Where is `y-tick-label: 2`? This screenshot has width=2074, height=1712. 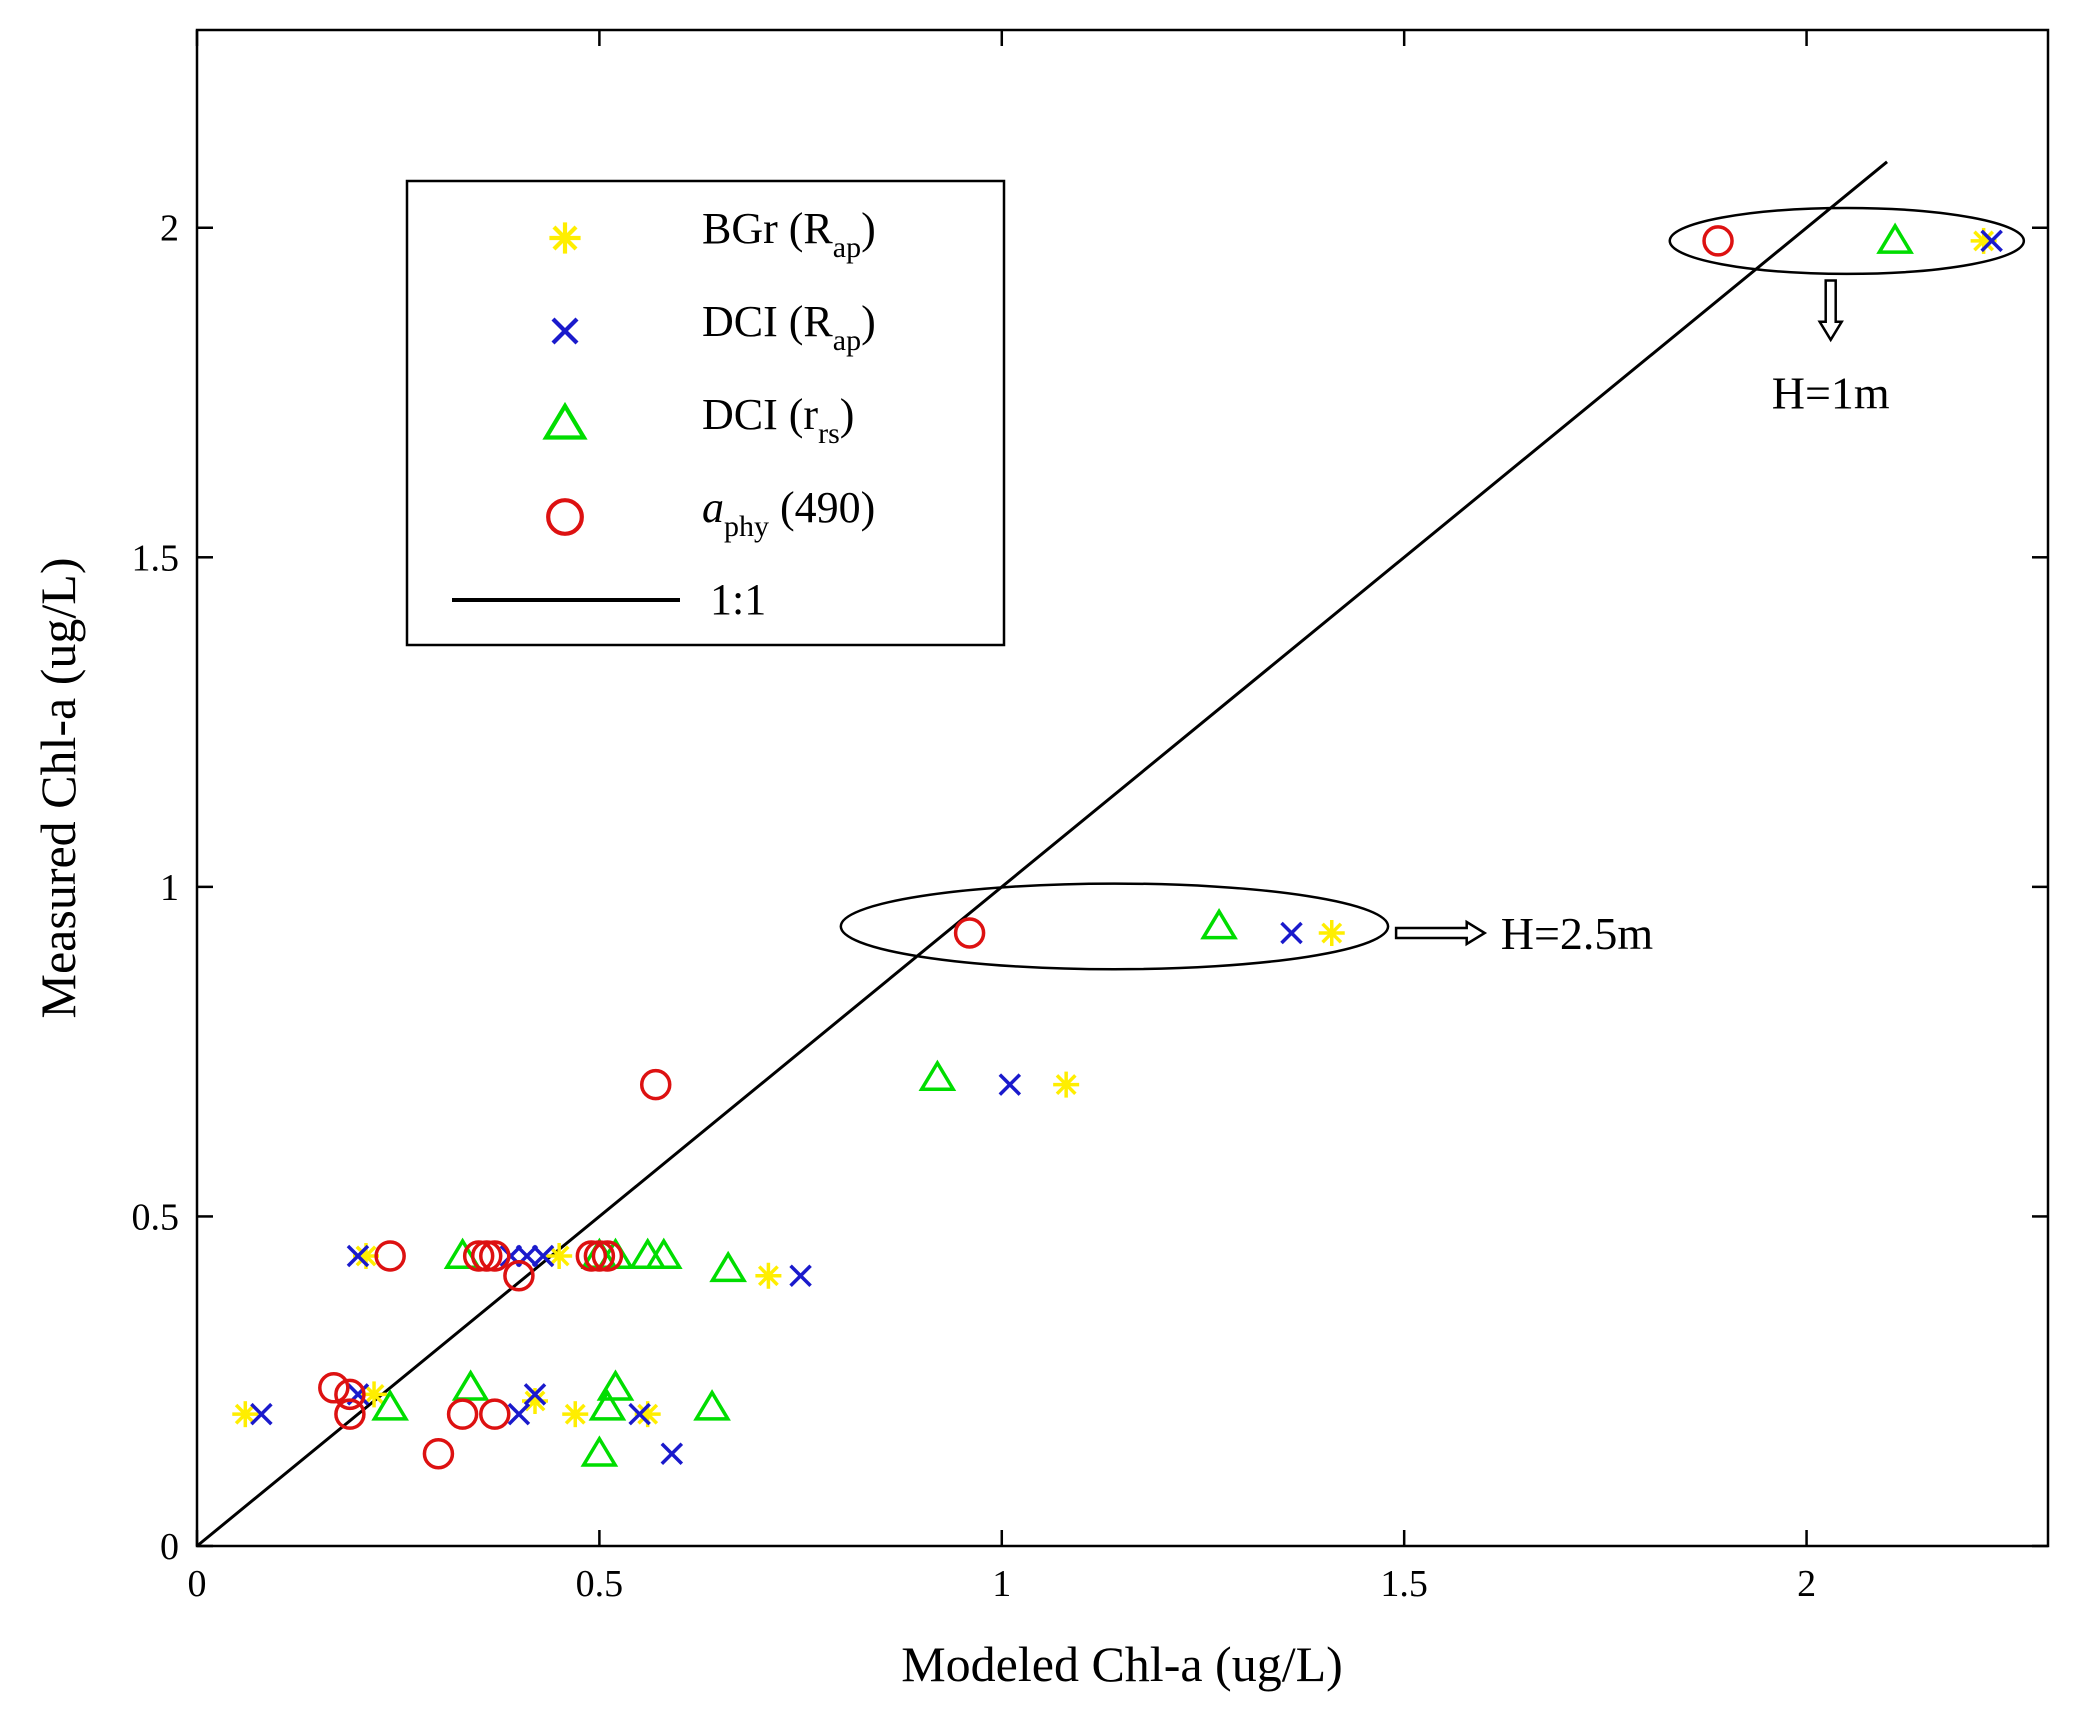 y-tick-label: 2 is located at coordinates (169, 229).